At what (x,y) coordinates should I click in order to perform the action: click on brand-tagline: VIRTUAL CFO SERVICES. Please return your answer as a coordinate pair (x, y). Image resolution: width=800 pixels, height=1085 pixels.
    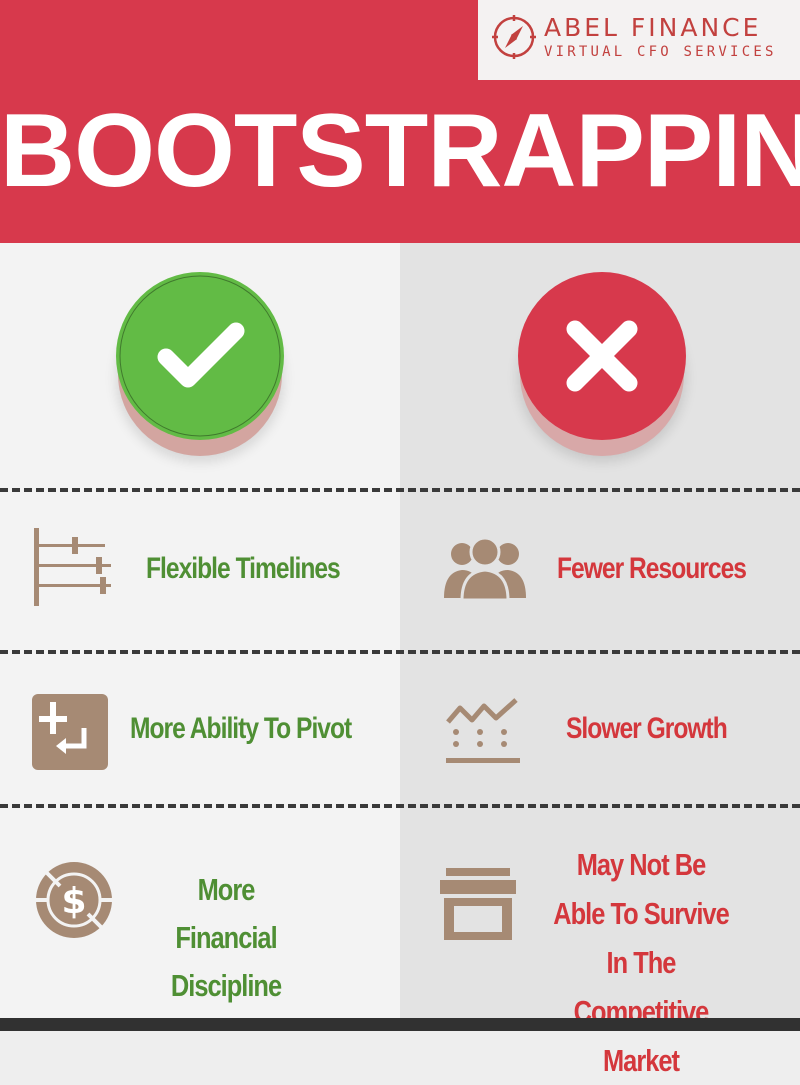
    Looking at the image, I should click on (660, 52).